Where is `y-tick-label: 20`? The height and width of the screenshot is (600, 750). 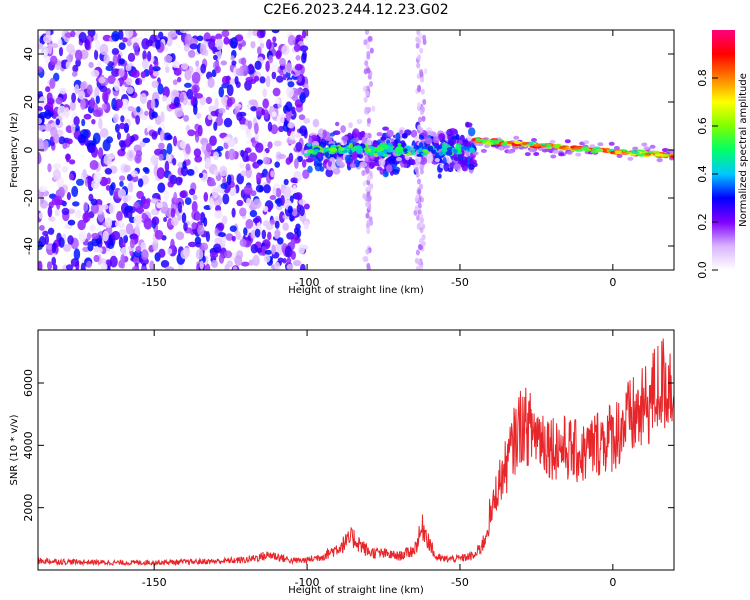
y-tick-label: 20 is located at coordinates (28, 102).